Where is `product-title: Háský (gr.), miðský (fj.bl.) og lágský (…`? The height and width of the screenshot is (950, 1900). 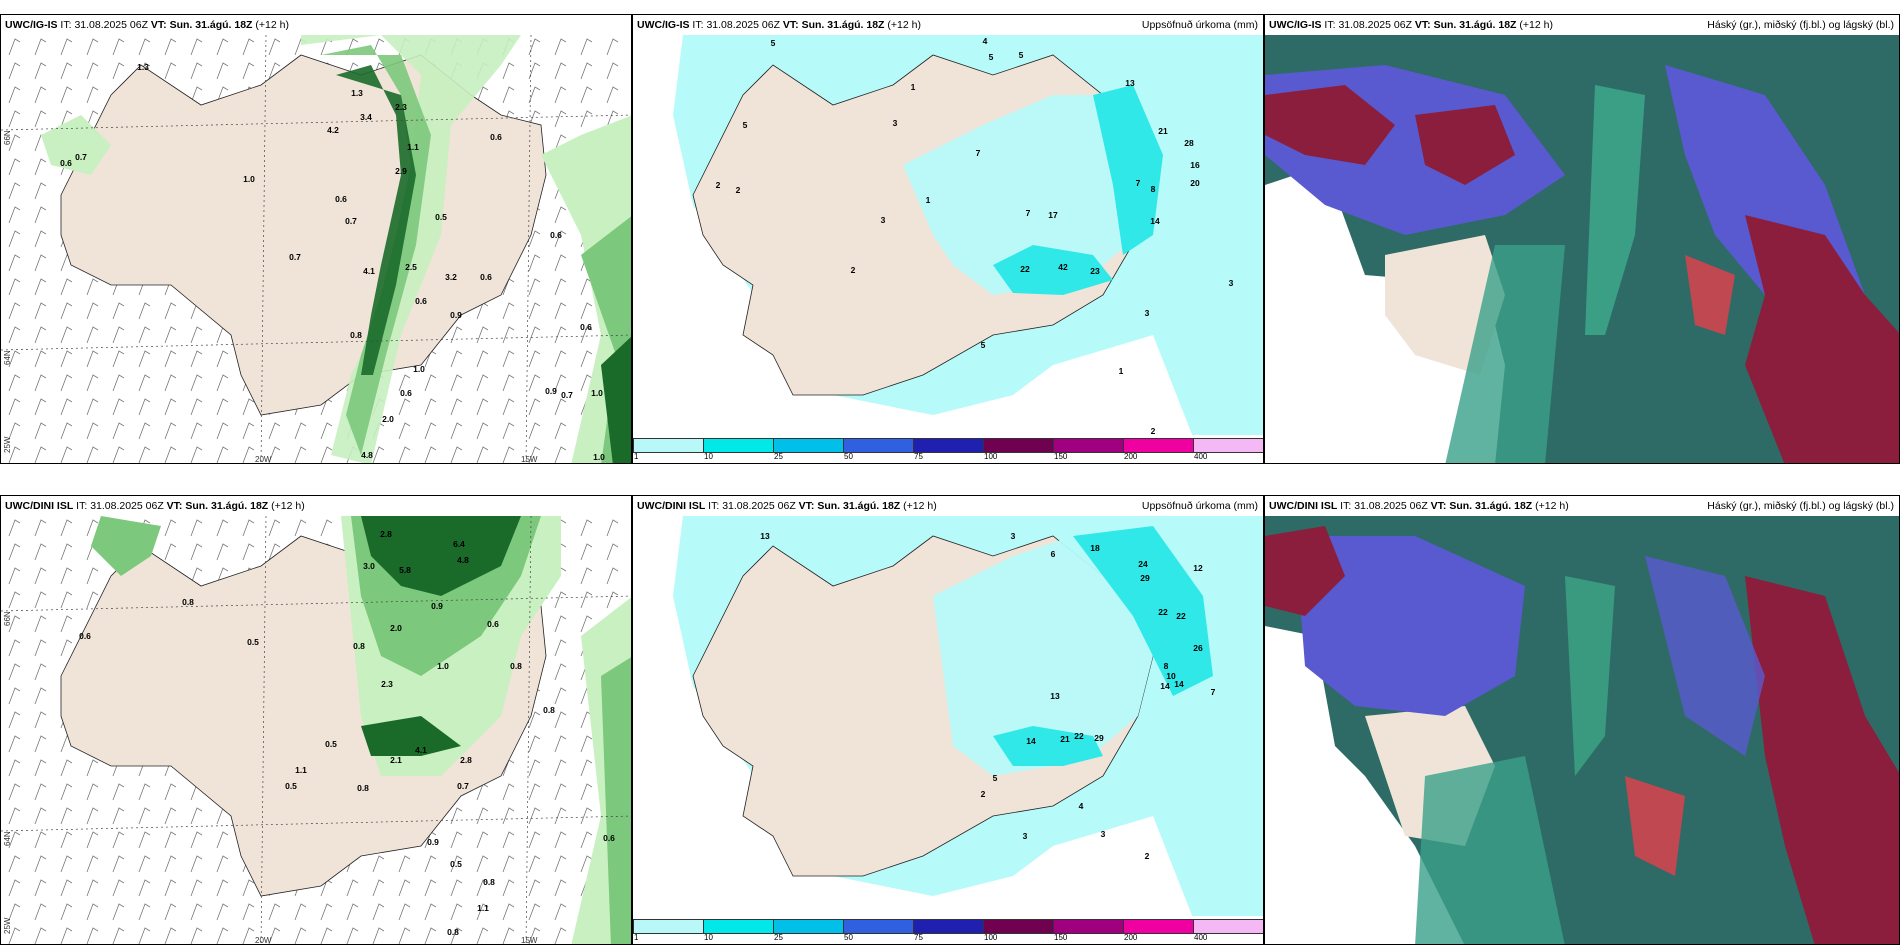
product-title: Háský (gr.), miðský (fj.bl.) og lágský (… is located at coordinates (1800, 25).